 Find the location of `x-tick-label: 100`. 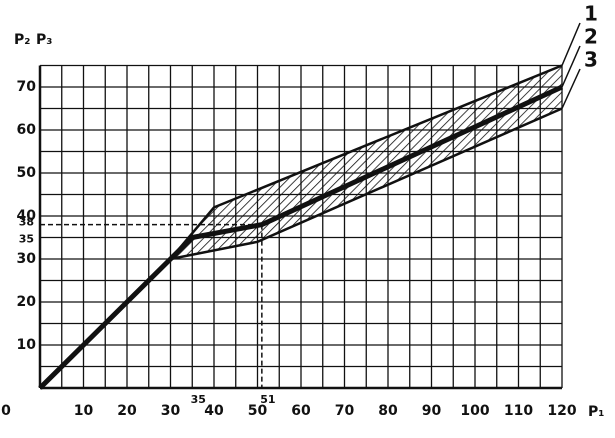

x-tick-label: 100 is located at coordinates (474, 411).